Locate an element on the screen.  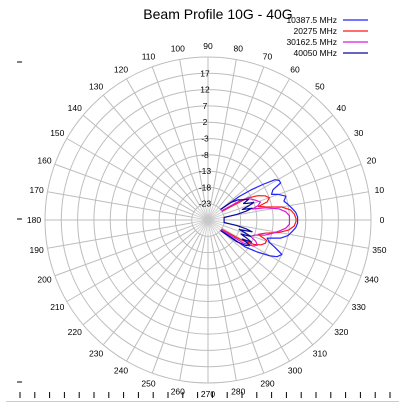
angle-tick-label: 110 is located at coordinates (149, 56).